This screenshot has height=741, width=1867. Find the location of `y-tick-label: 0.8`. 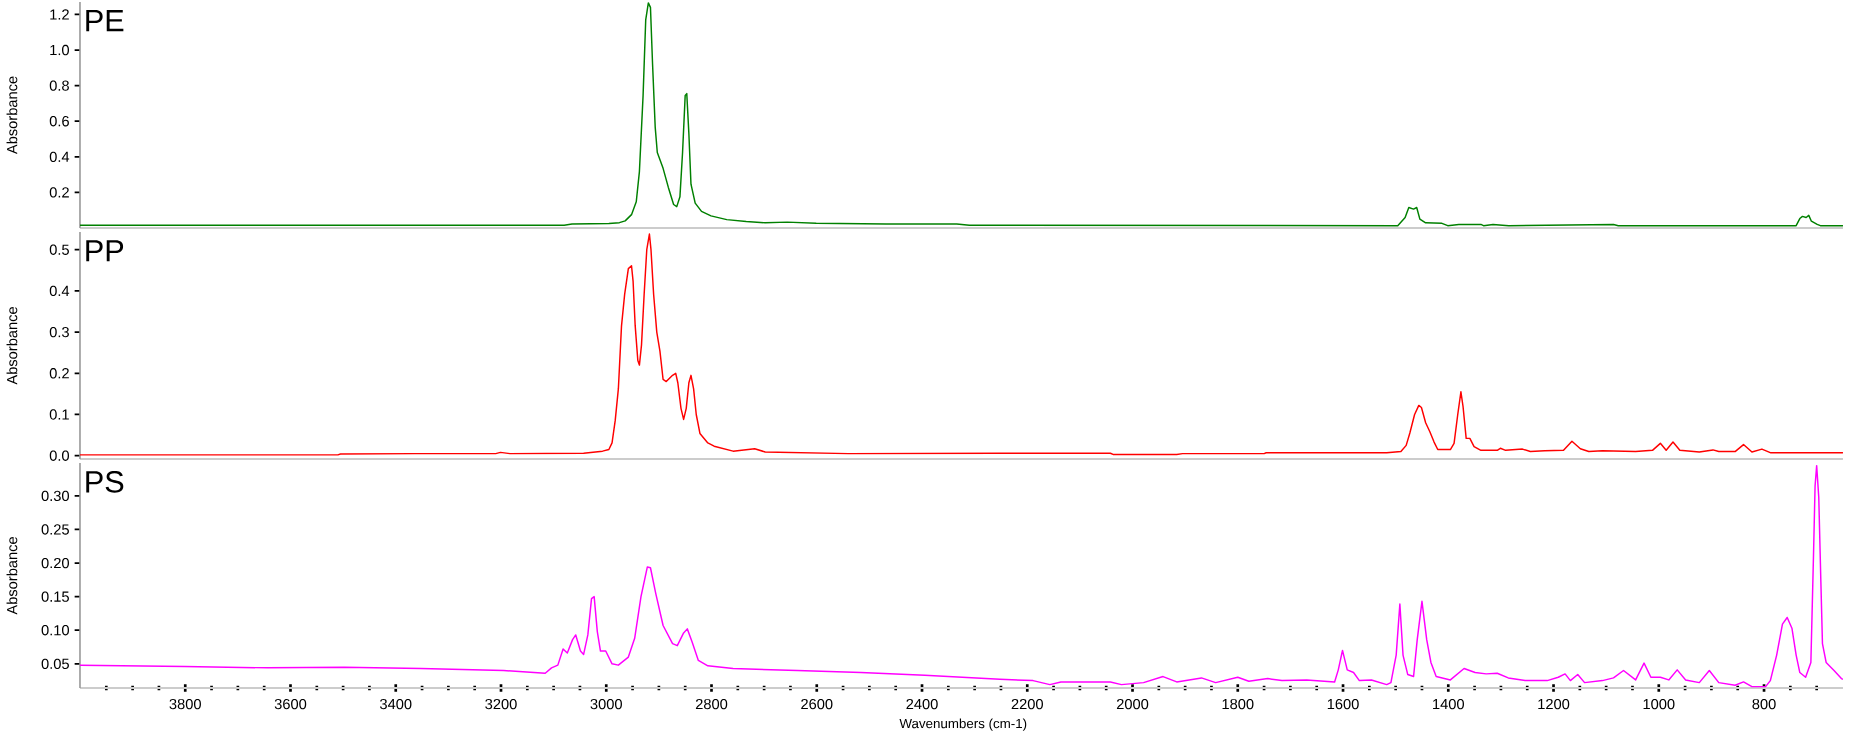

y-tick-label: 0.8 is located at coordinates (59, 85).